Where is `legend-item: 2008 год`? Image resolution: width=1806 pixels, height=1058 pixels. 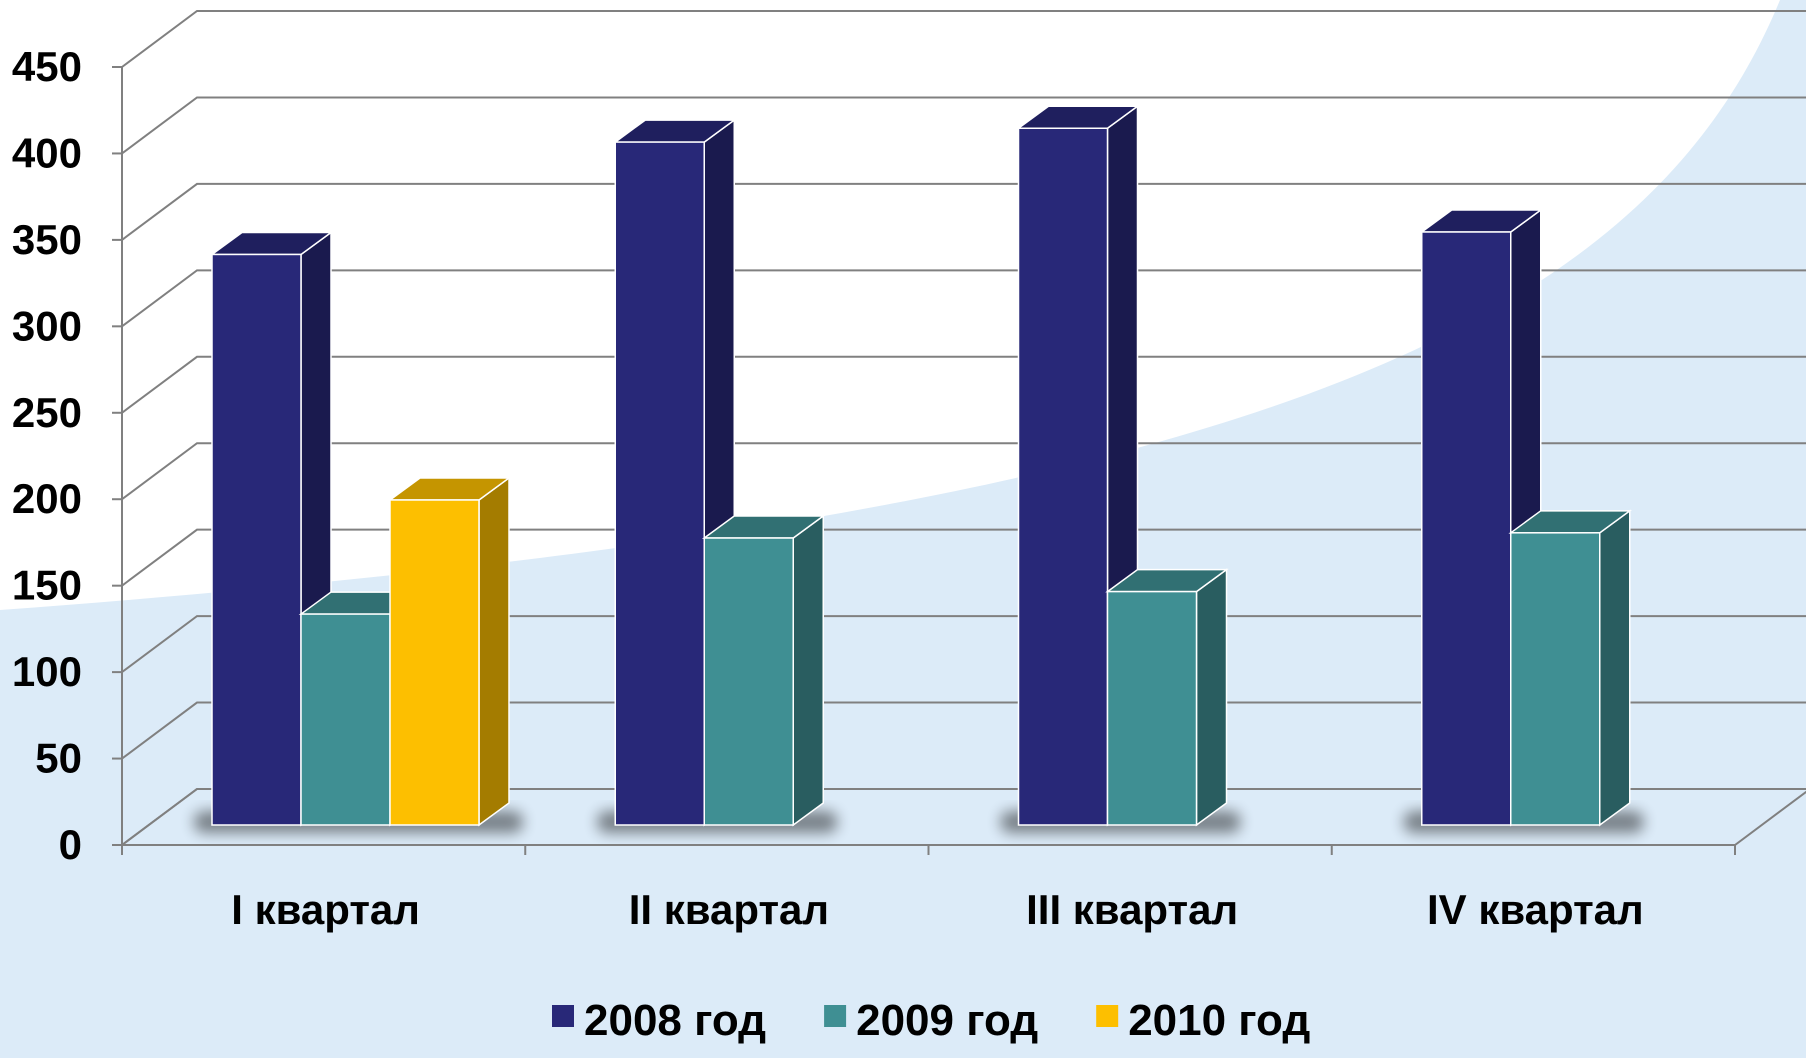
legend-item: 2008 год is located at coordinates (659, 1020).